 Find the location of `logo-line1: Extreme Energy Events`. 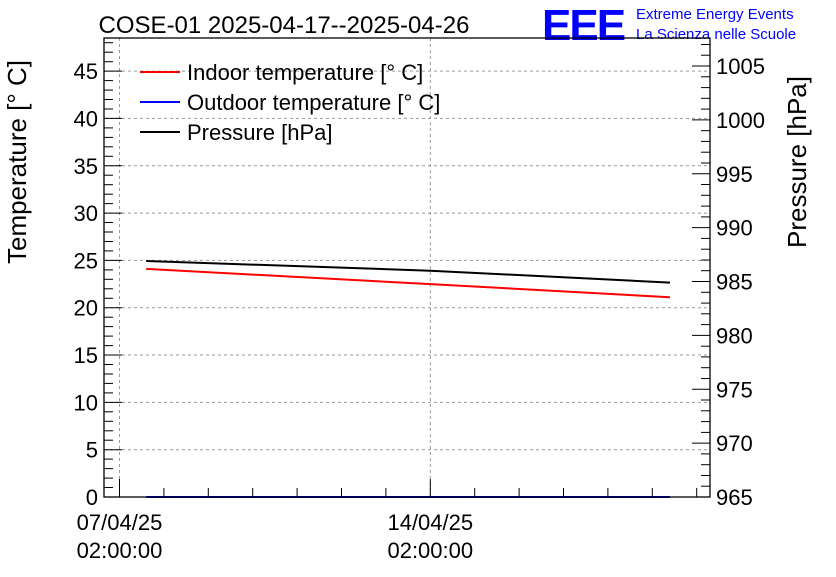

logo-line1: Extreme Energy Events is located at coordinates (715, 14).